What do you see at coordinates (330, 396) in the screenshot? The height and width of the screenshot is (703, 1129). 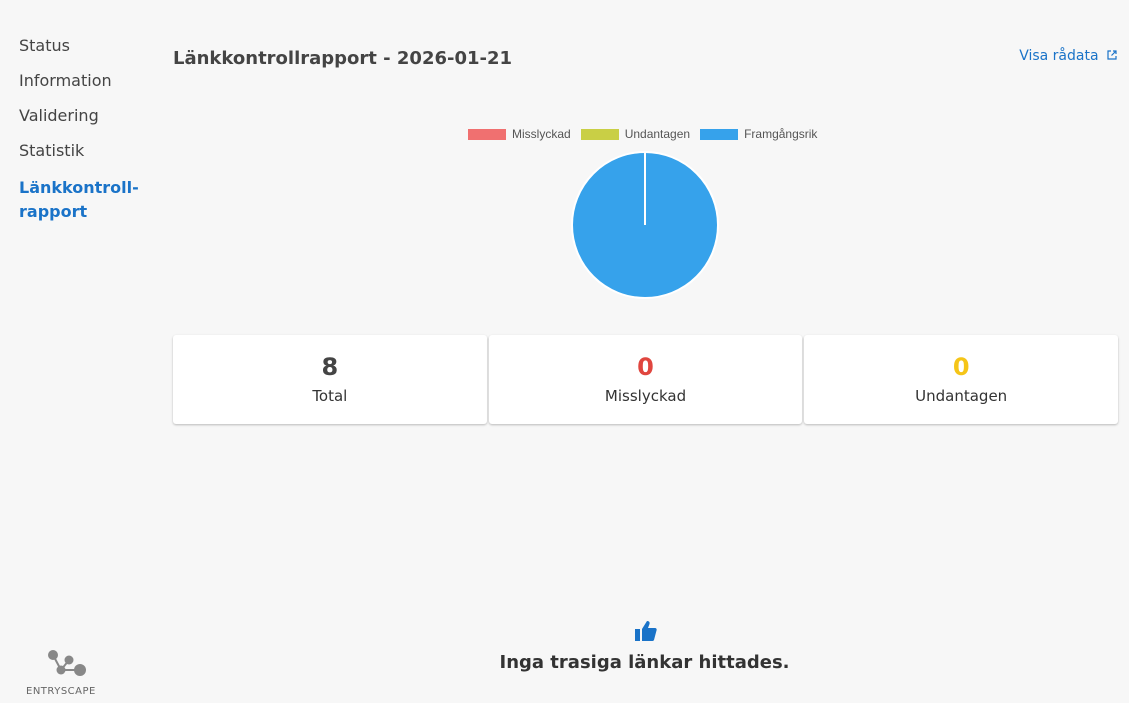 I see `card-label: Total` at bounding box center [330, 396].